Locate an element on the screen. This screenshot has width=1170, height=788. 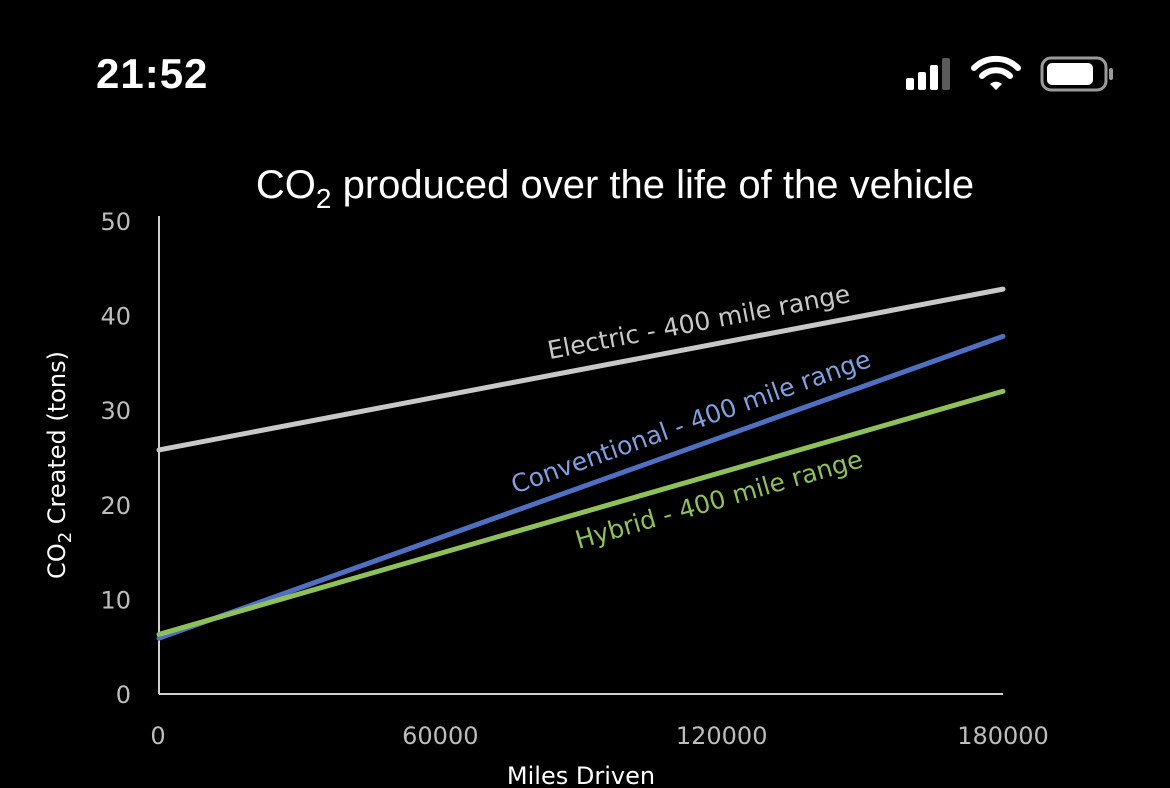
x-tick-label: 0 is located at coordinates (157, 736).